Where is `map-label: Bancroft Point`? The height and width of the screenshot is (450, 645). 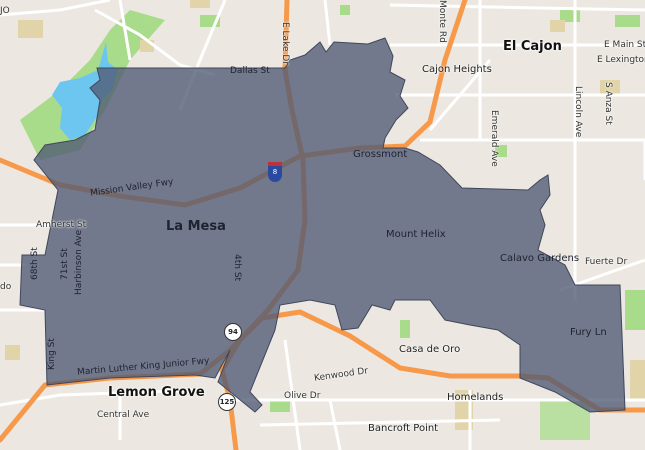 map-label: Bancroft Point is located at coordinates (403, 428).